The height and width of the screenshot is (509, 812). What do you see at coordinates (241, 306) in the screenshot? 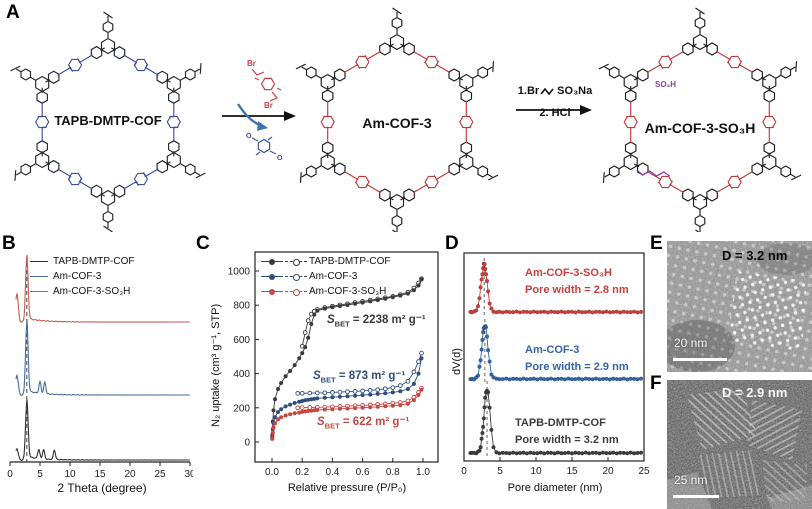
I see `svg-text: 800` at bounding box center [241, 306].